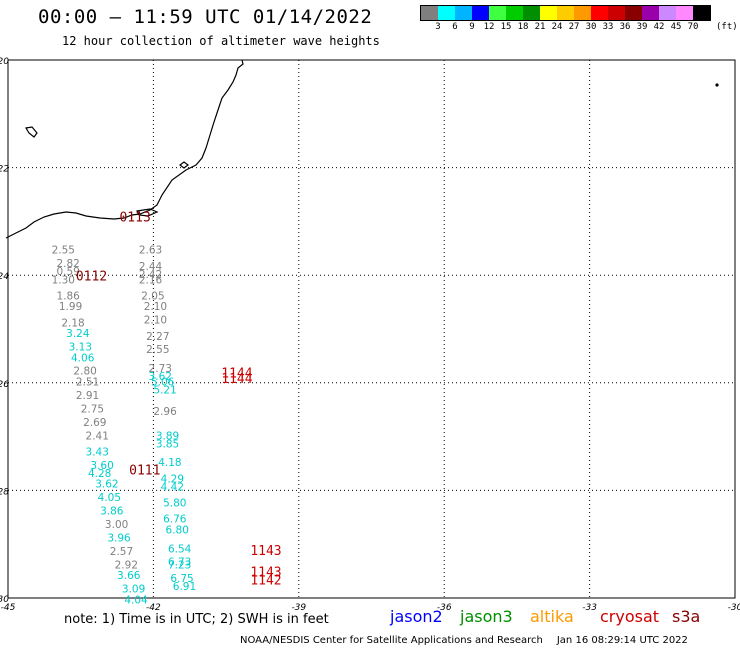 This screenshot has width=740, height=650. I want to click on wave-height-value: 1.30, so click(63, 280).